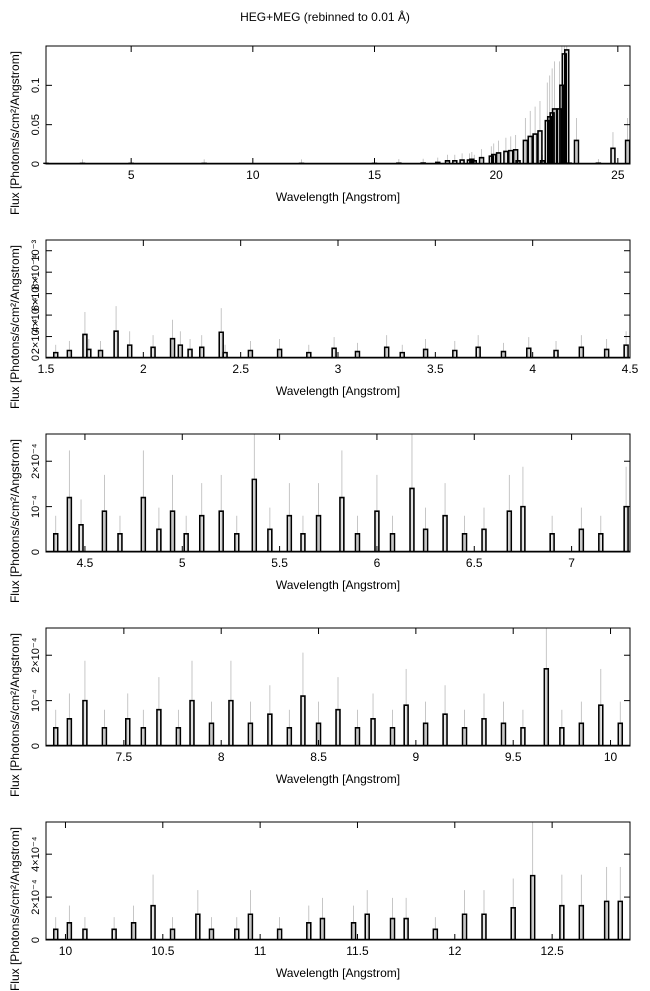 The height and width of the screenshot is (991, 650). I want to click on x-tick-label: 2, so click(143, 369).